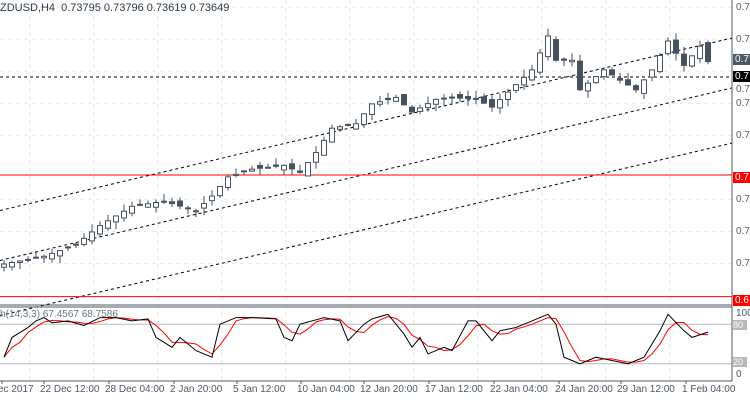 The height and width of the screenshot is (400, 750). I want to click on time-axis-label: 24 Jan 20:00, so click(584, 389).